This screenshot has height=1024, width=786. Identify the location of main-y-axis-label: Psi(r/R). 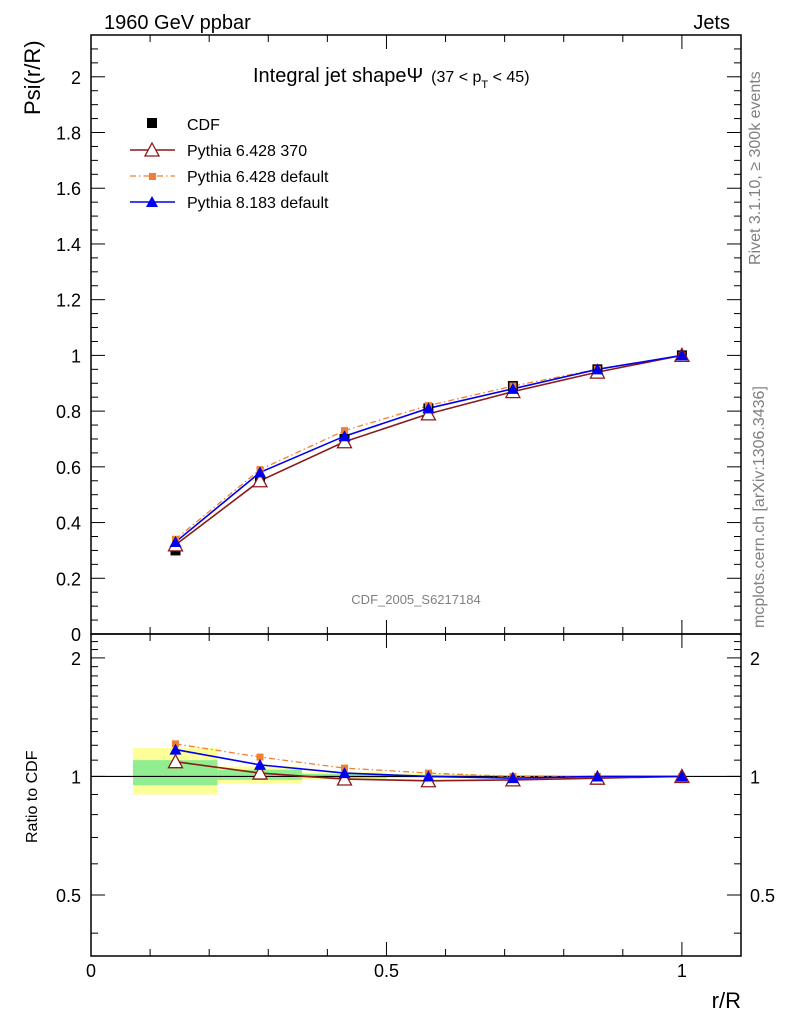
(32, 77).